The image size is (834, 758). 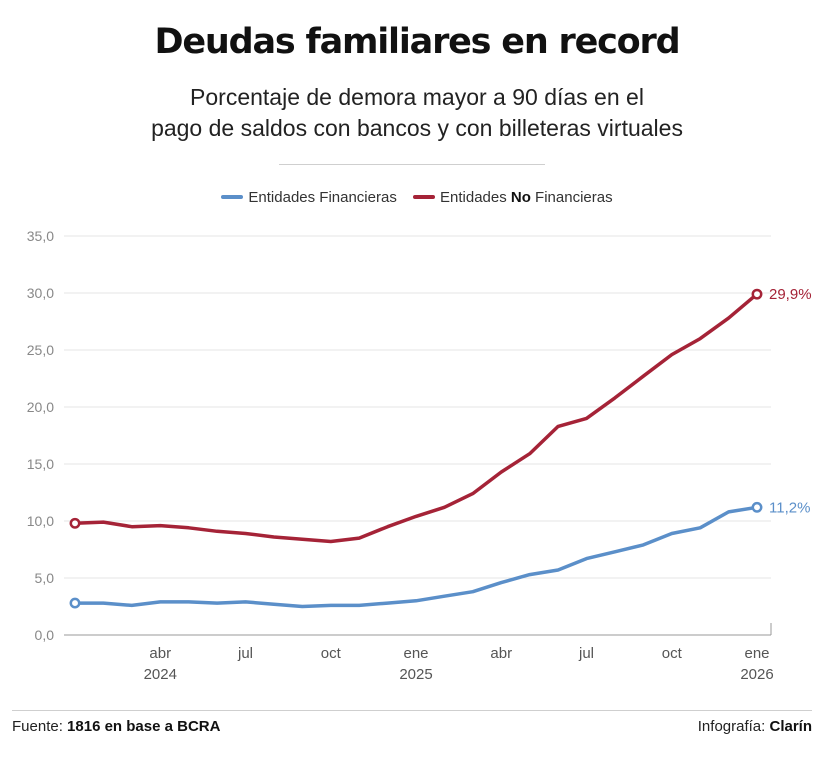 I want to click on legend-label-financieras: Entidades Financieras, so click(x=322, y=197).